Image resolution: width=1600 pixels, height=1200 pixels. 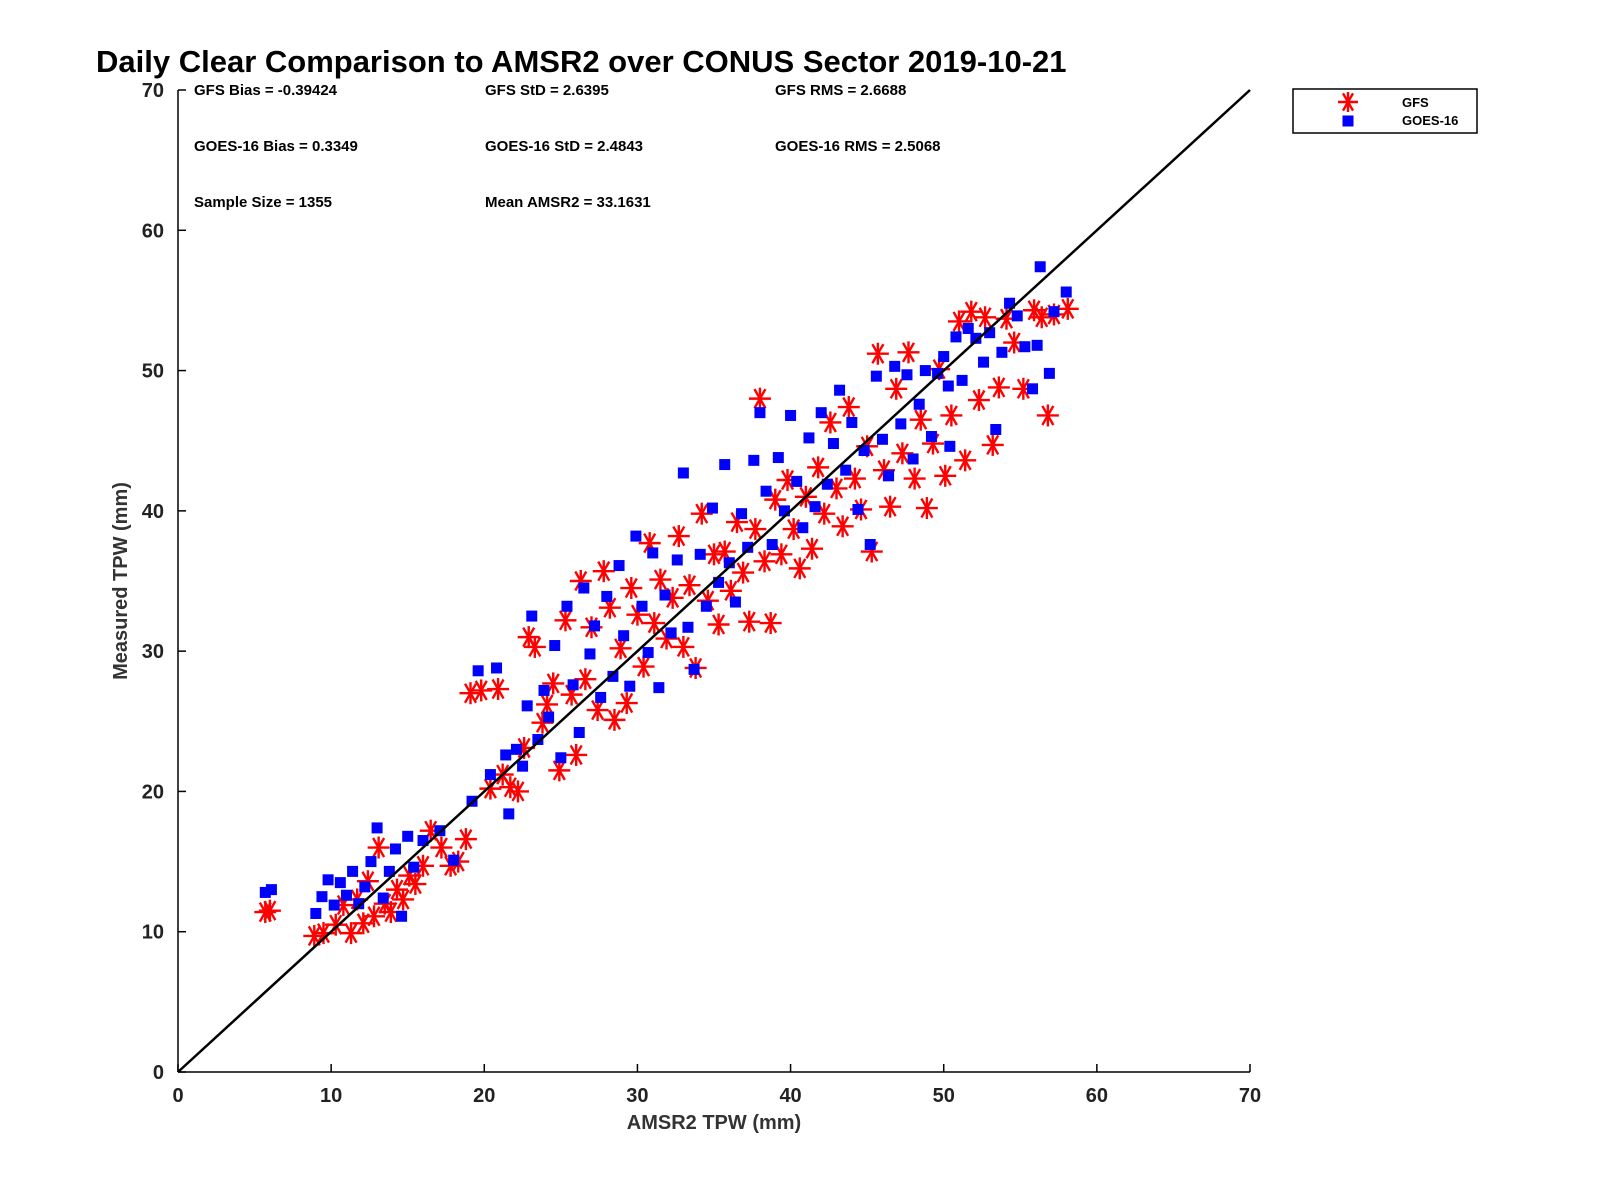 What do you see at coordinates (153, 91) in the screenshot?
I see `y-tick-label-7: 70` at bounding box center [153, 91].